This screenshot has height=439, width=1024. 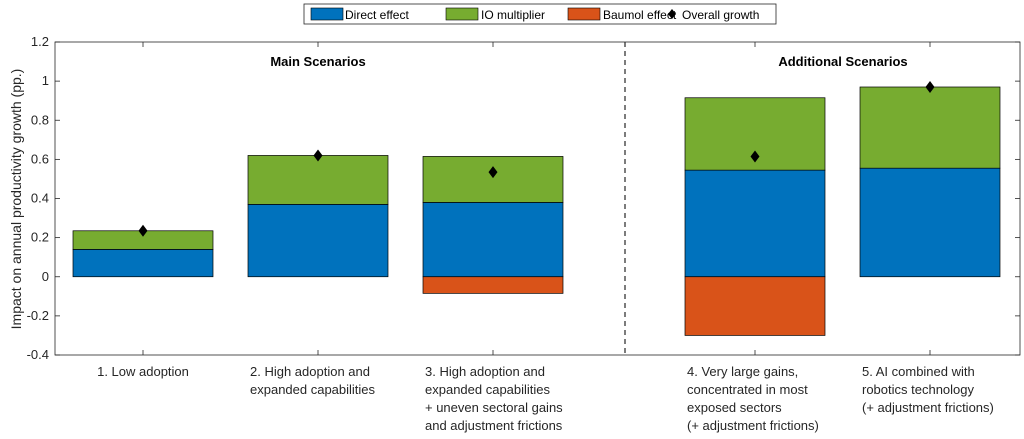 What do you see at coordinates (40, 158) in the screenshot?
I see `y-tick-label: 0.6` at bounding box center [40, 158].